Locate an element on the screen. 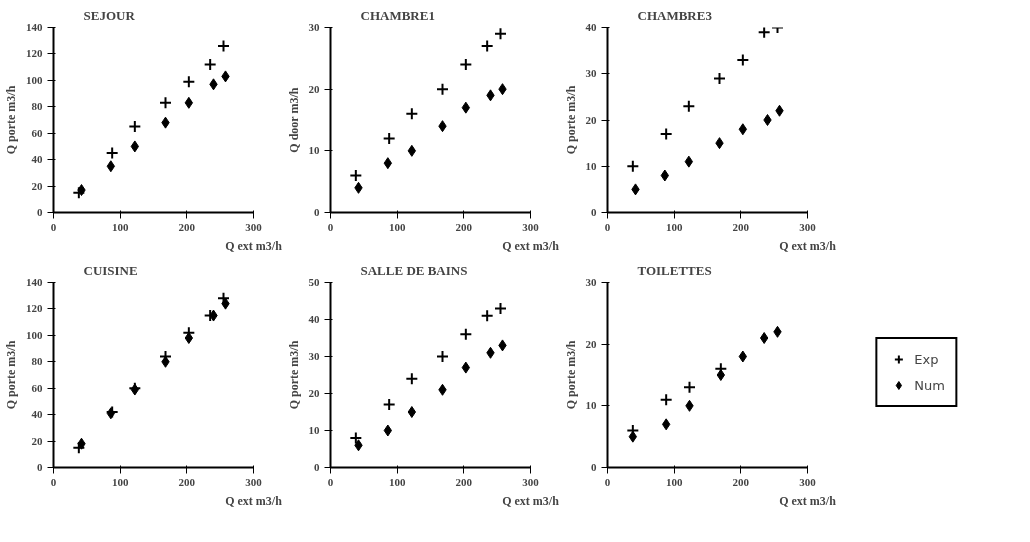 This screenshot has height=542, width=1030. y-tick-label: 100 is located at coordinates (34, 79).